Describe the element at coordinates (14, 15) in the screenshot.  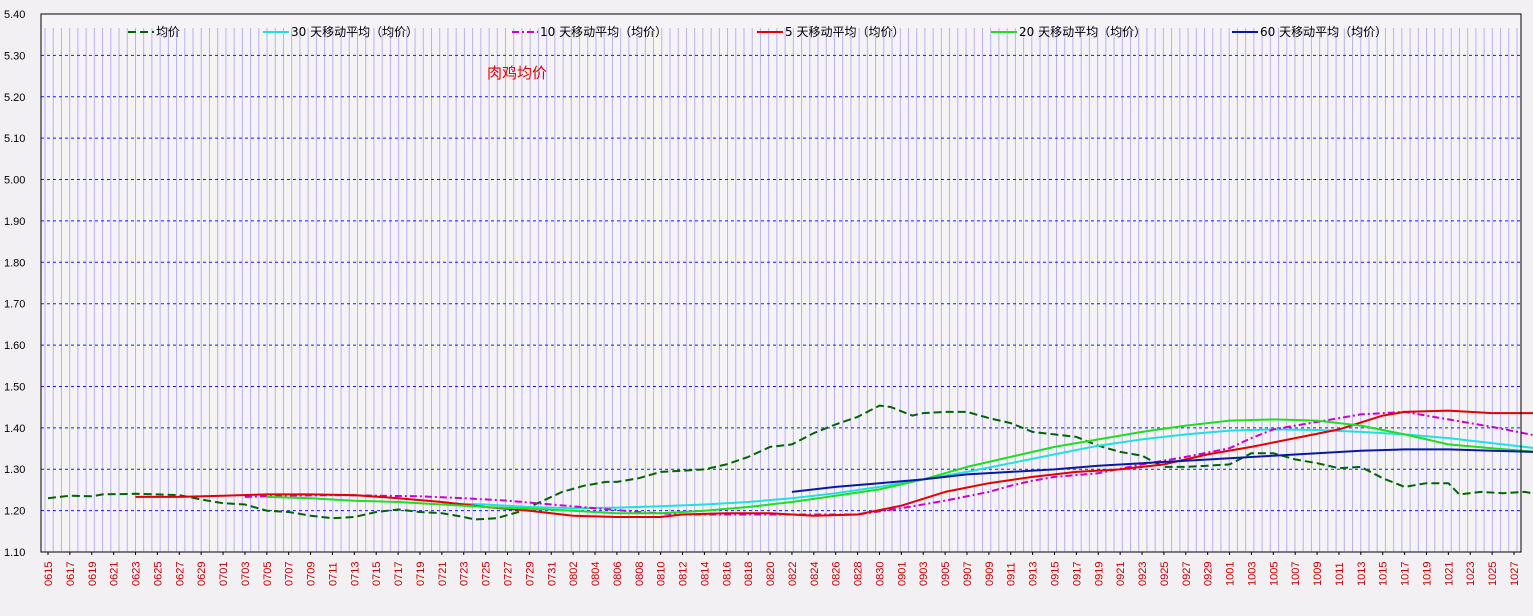
I see `y-tick-label: 5.40` at that location.